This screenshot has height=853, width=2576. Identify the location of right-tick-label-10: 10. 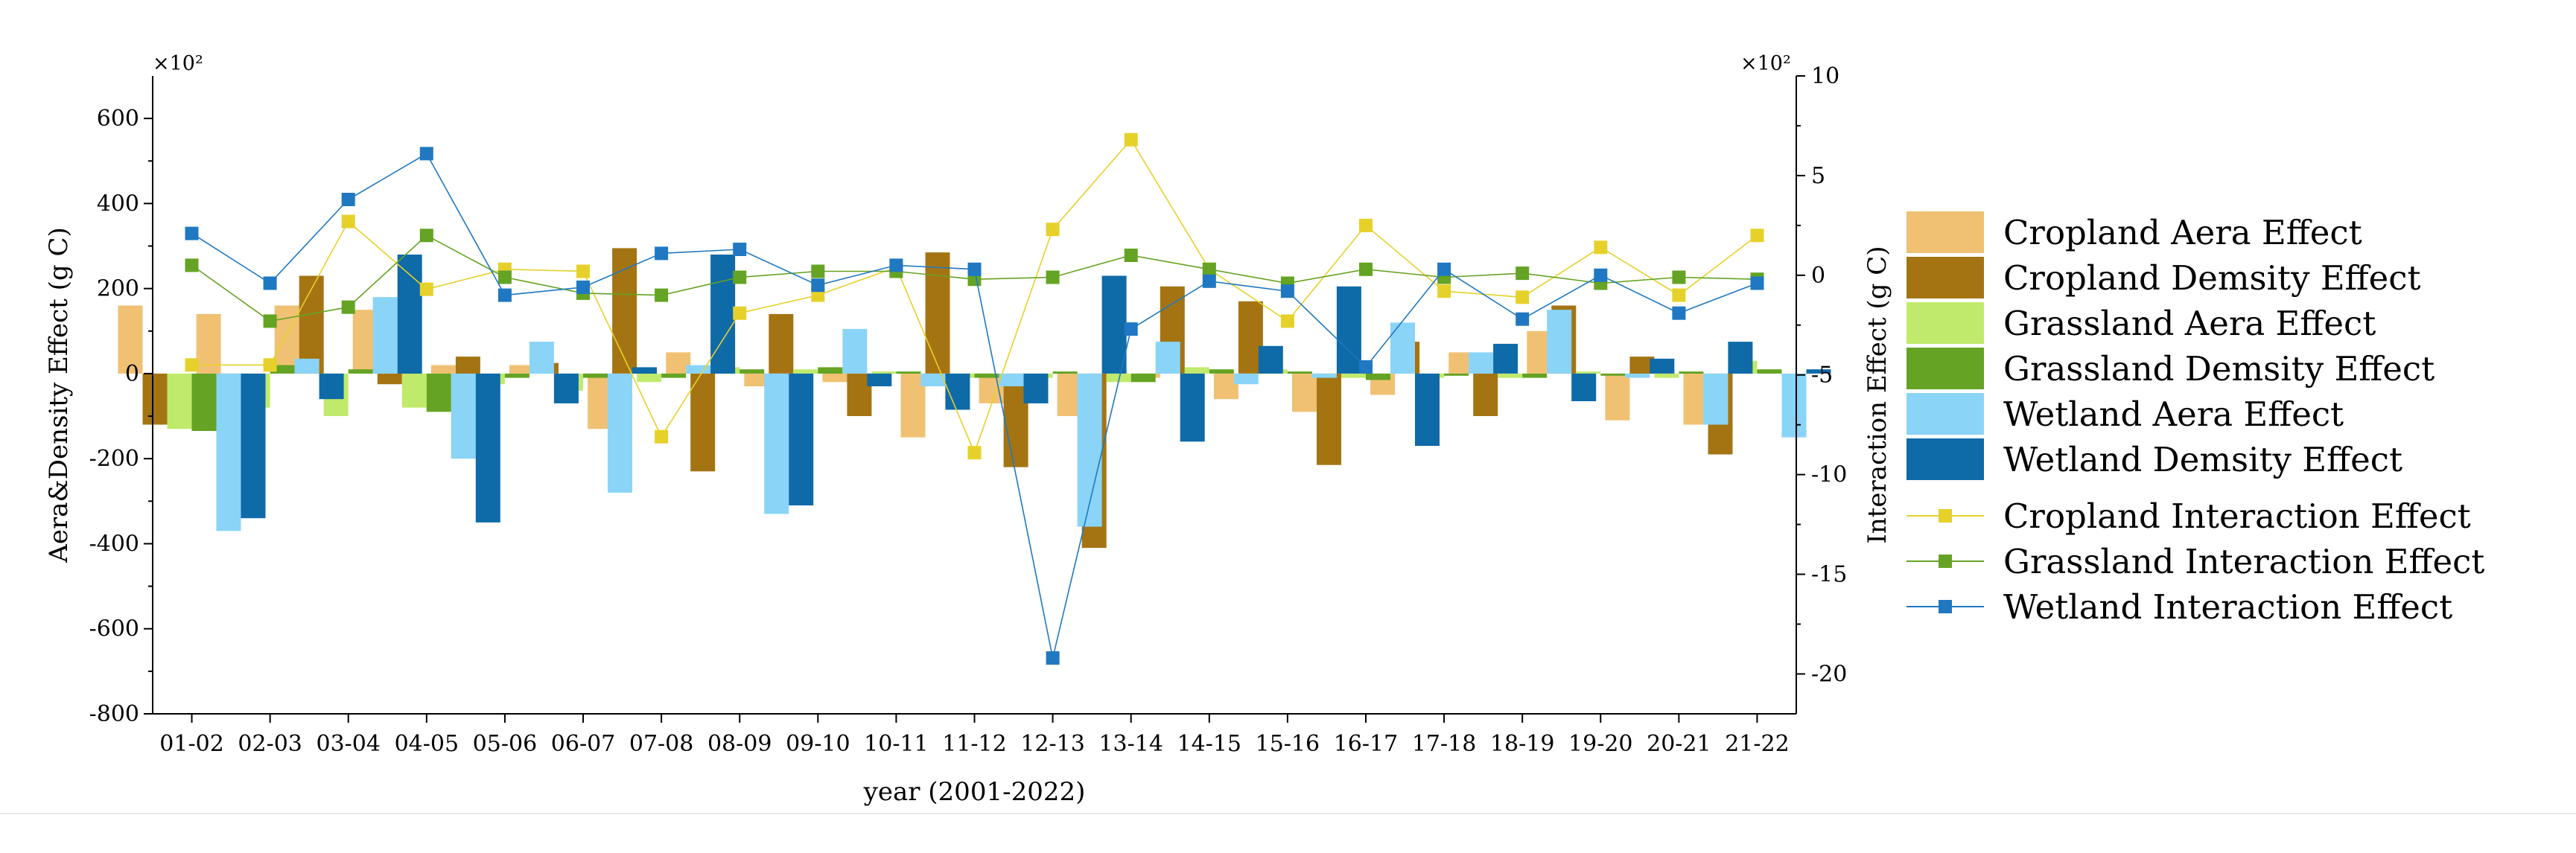
(1825, 76).